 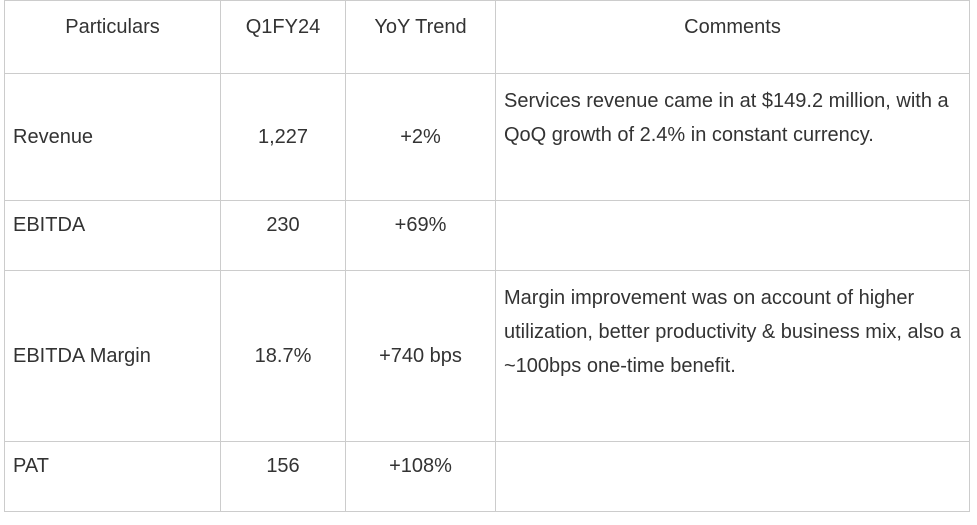 What do you see at coordinates (112, 235) in the screenshot?
I see `cell-particular: EBITDA` at bounding box center [112, 235].